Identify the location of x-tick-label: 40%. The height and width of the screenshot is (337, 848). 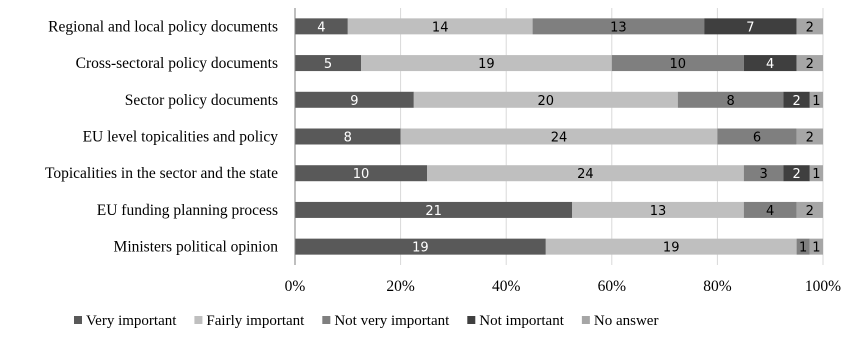
(506, 286).